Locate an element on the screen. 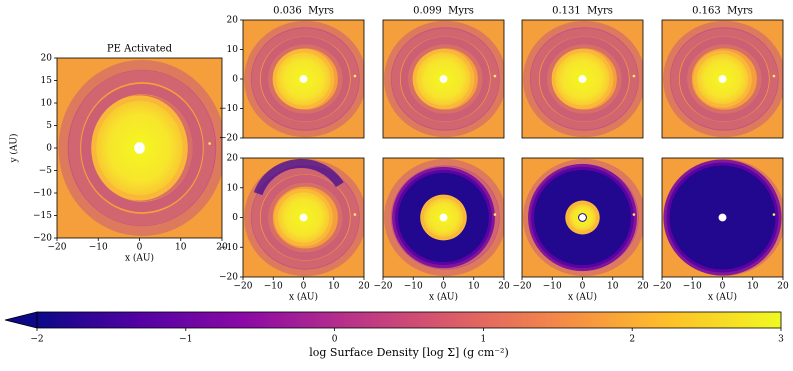  colorbar-label: log Surface Density [log Σ] (g cm⁻²) is located at coordinates (409, 352).